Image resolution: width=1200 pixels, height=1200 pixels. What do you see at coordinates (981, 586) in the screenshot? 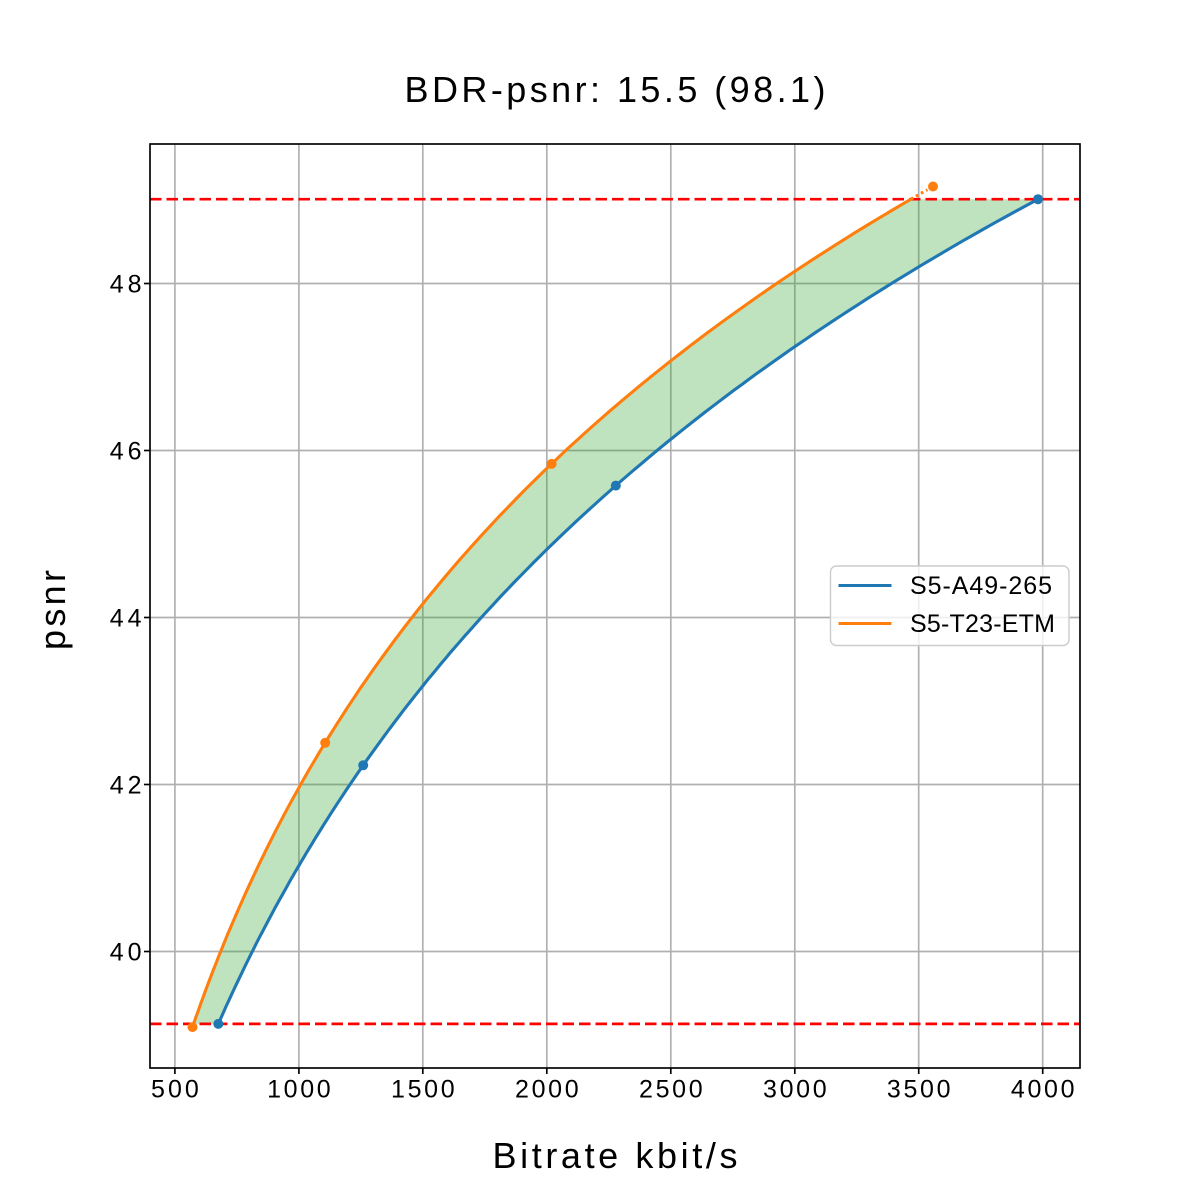
I see `svg-text: S5-A49-265` at bounding box center [981, 586].